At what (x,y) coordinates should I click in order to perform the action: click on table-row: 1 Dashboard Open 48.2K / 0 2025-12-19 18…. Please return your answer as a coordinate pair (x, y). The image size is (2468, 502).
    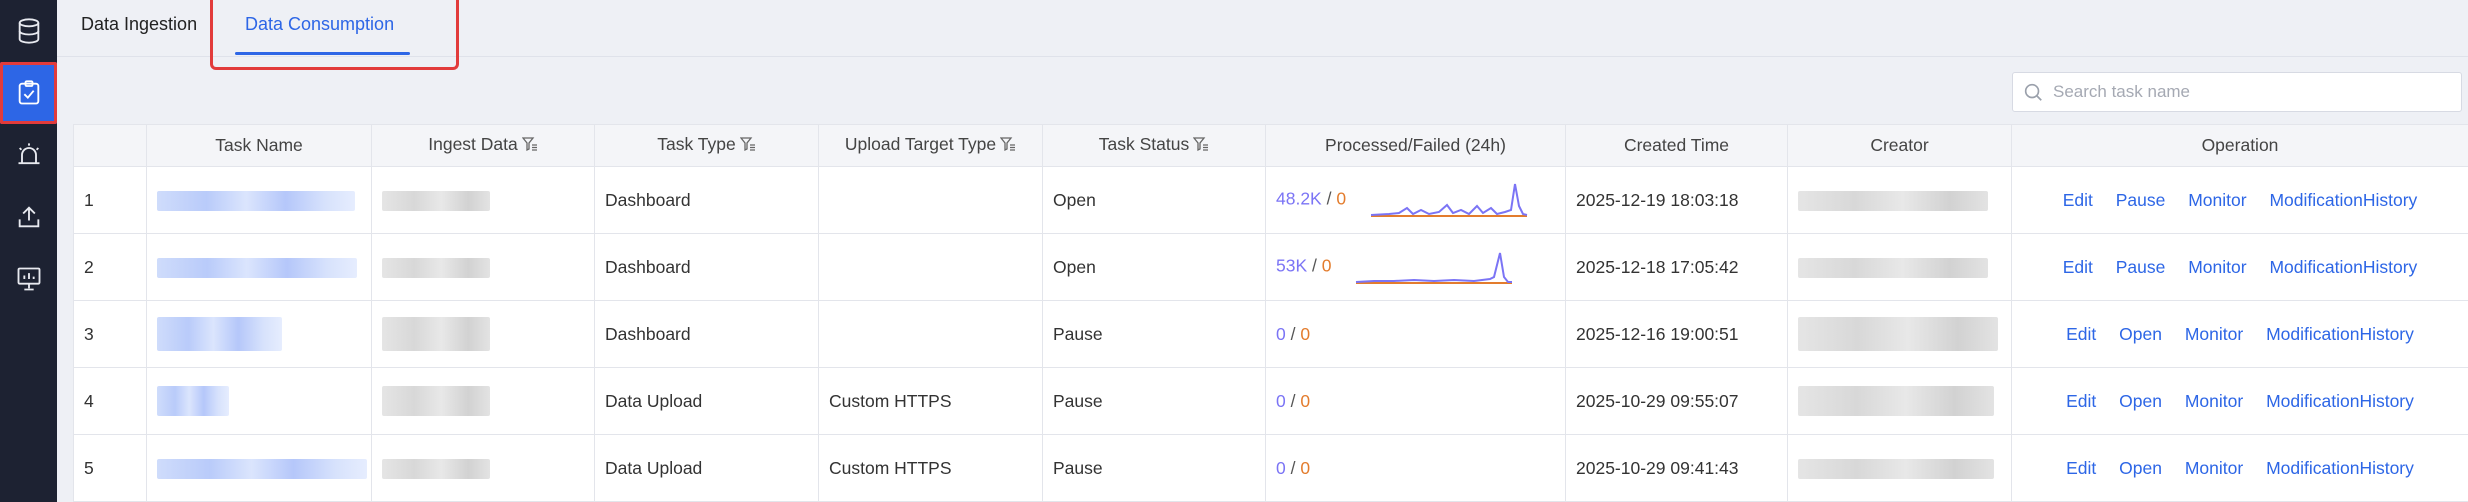
    Looking at the image, I should click on (1270, 200).